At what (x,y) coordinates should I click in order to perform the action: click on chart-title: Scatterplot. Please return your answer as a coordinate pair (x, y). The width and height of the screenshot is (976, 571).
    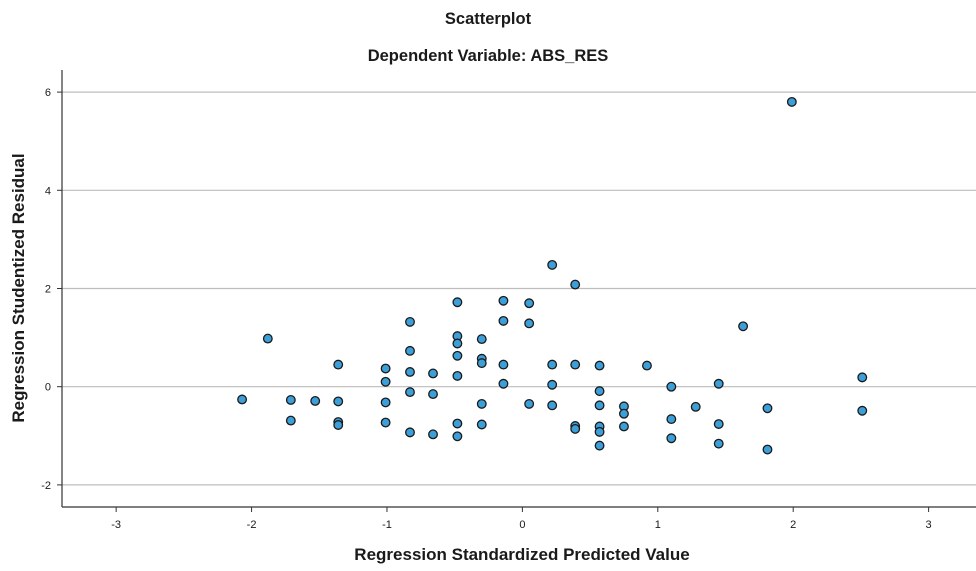
    Looking at the image, I should click on (488, 19).